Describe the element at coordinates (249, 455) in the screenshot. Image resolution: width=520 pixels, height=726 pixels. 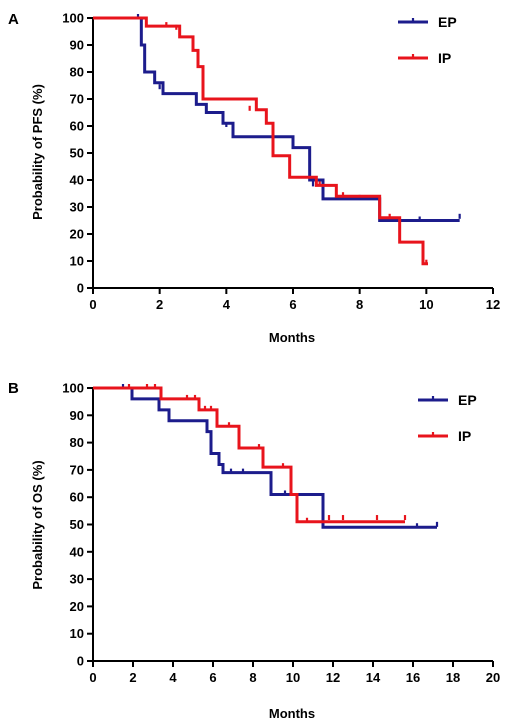
I see `ip-survival-curve` at that location.